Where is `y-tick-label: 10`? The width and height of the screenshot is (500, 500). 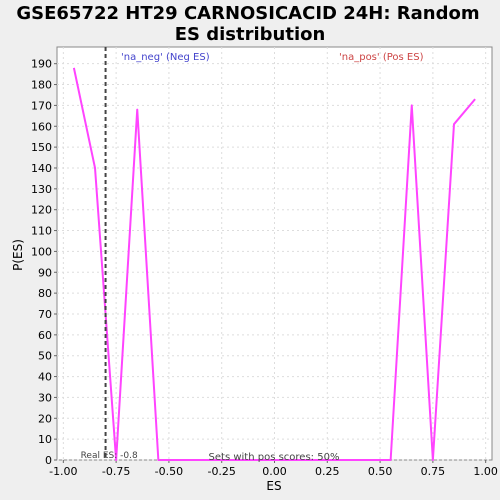 y-tick-label: 10 is located at coordinates (45, 439).